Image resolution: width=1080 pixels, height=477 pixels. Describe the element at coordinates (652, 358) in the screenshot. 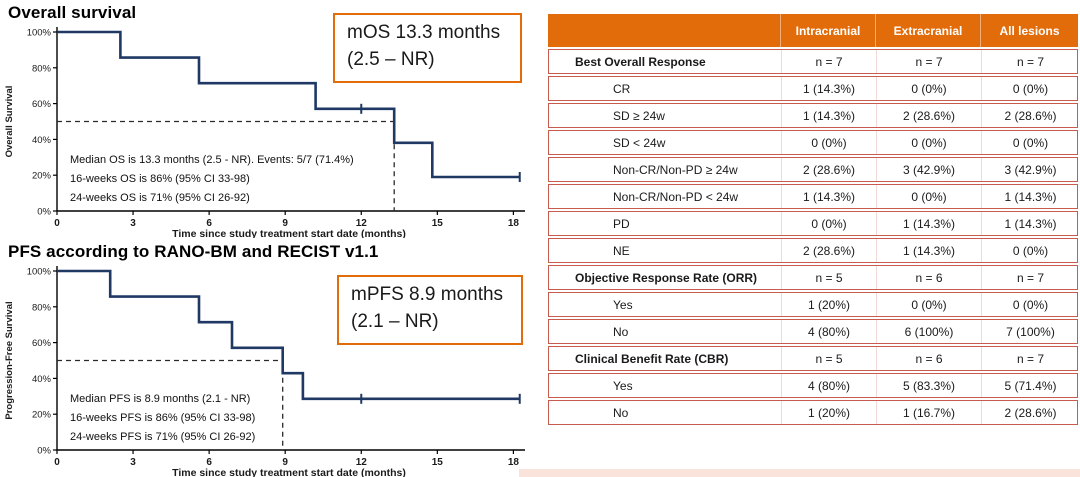

I see `row-label: Clinical Benefit Rate (CBR)` at that location.